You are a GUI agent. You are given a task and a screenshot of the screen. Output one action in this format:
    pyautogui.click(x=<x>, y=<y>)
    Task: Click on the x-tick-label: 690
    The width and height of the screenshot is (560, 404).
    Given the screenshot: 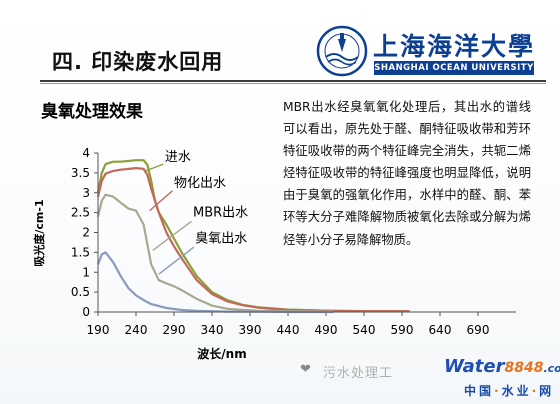 What is the action you would take?
    pyautogui.click(x=478, y=330)
    